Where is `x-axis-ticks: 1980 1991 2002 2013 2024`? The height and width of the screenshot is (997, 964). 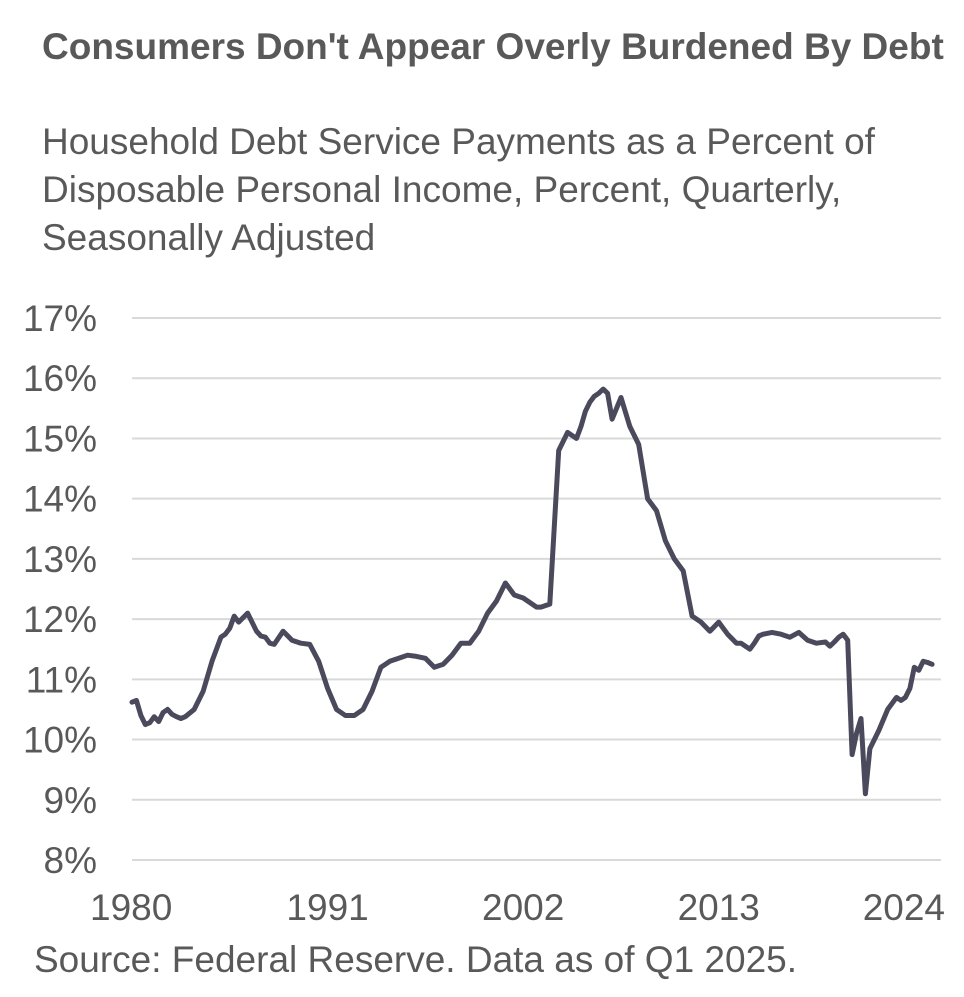
x-axis-ticks: 1980 1991 2002 2013 2024 is located at coordinates (517, 907).